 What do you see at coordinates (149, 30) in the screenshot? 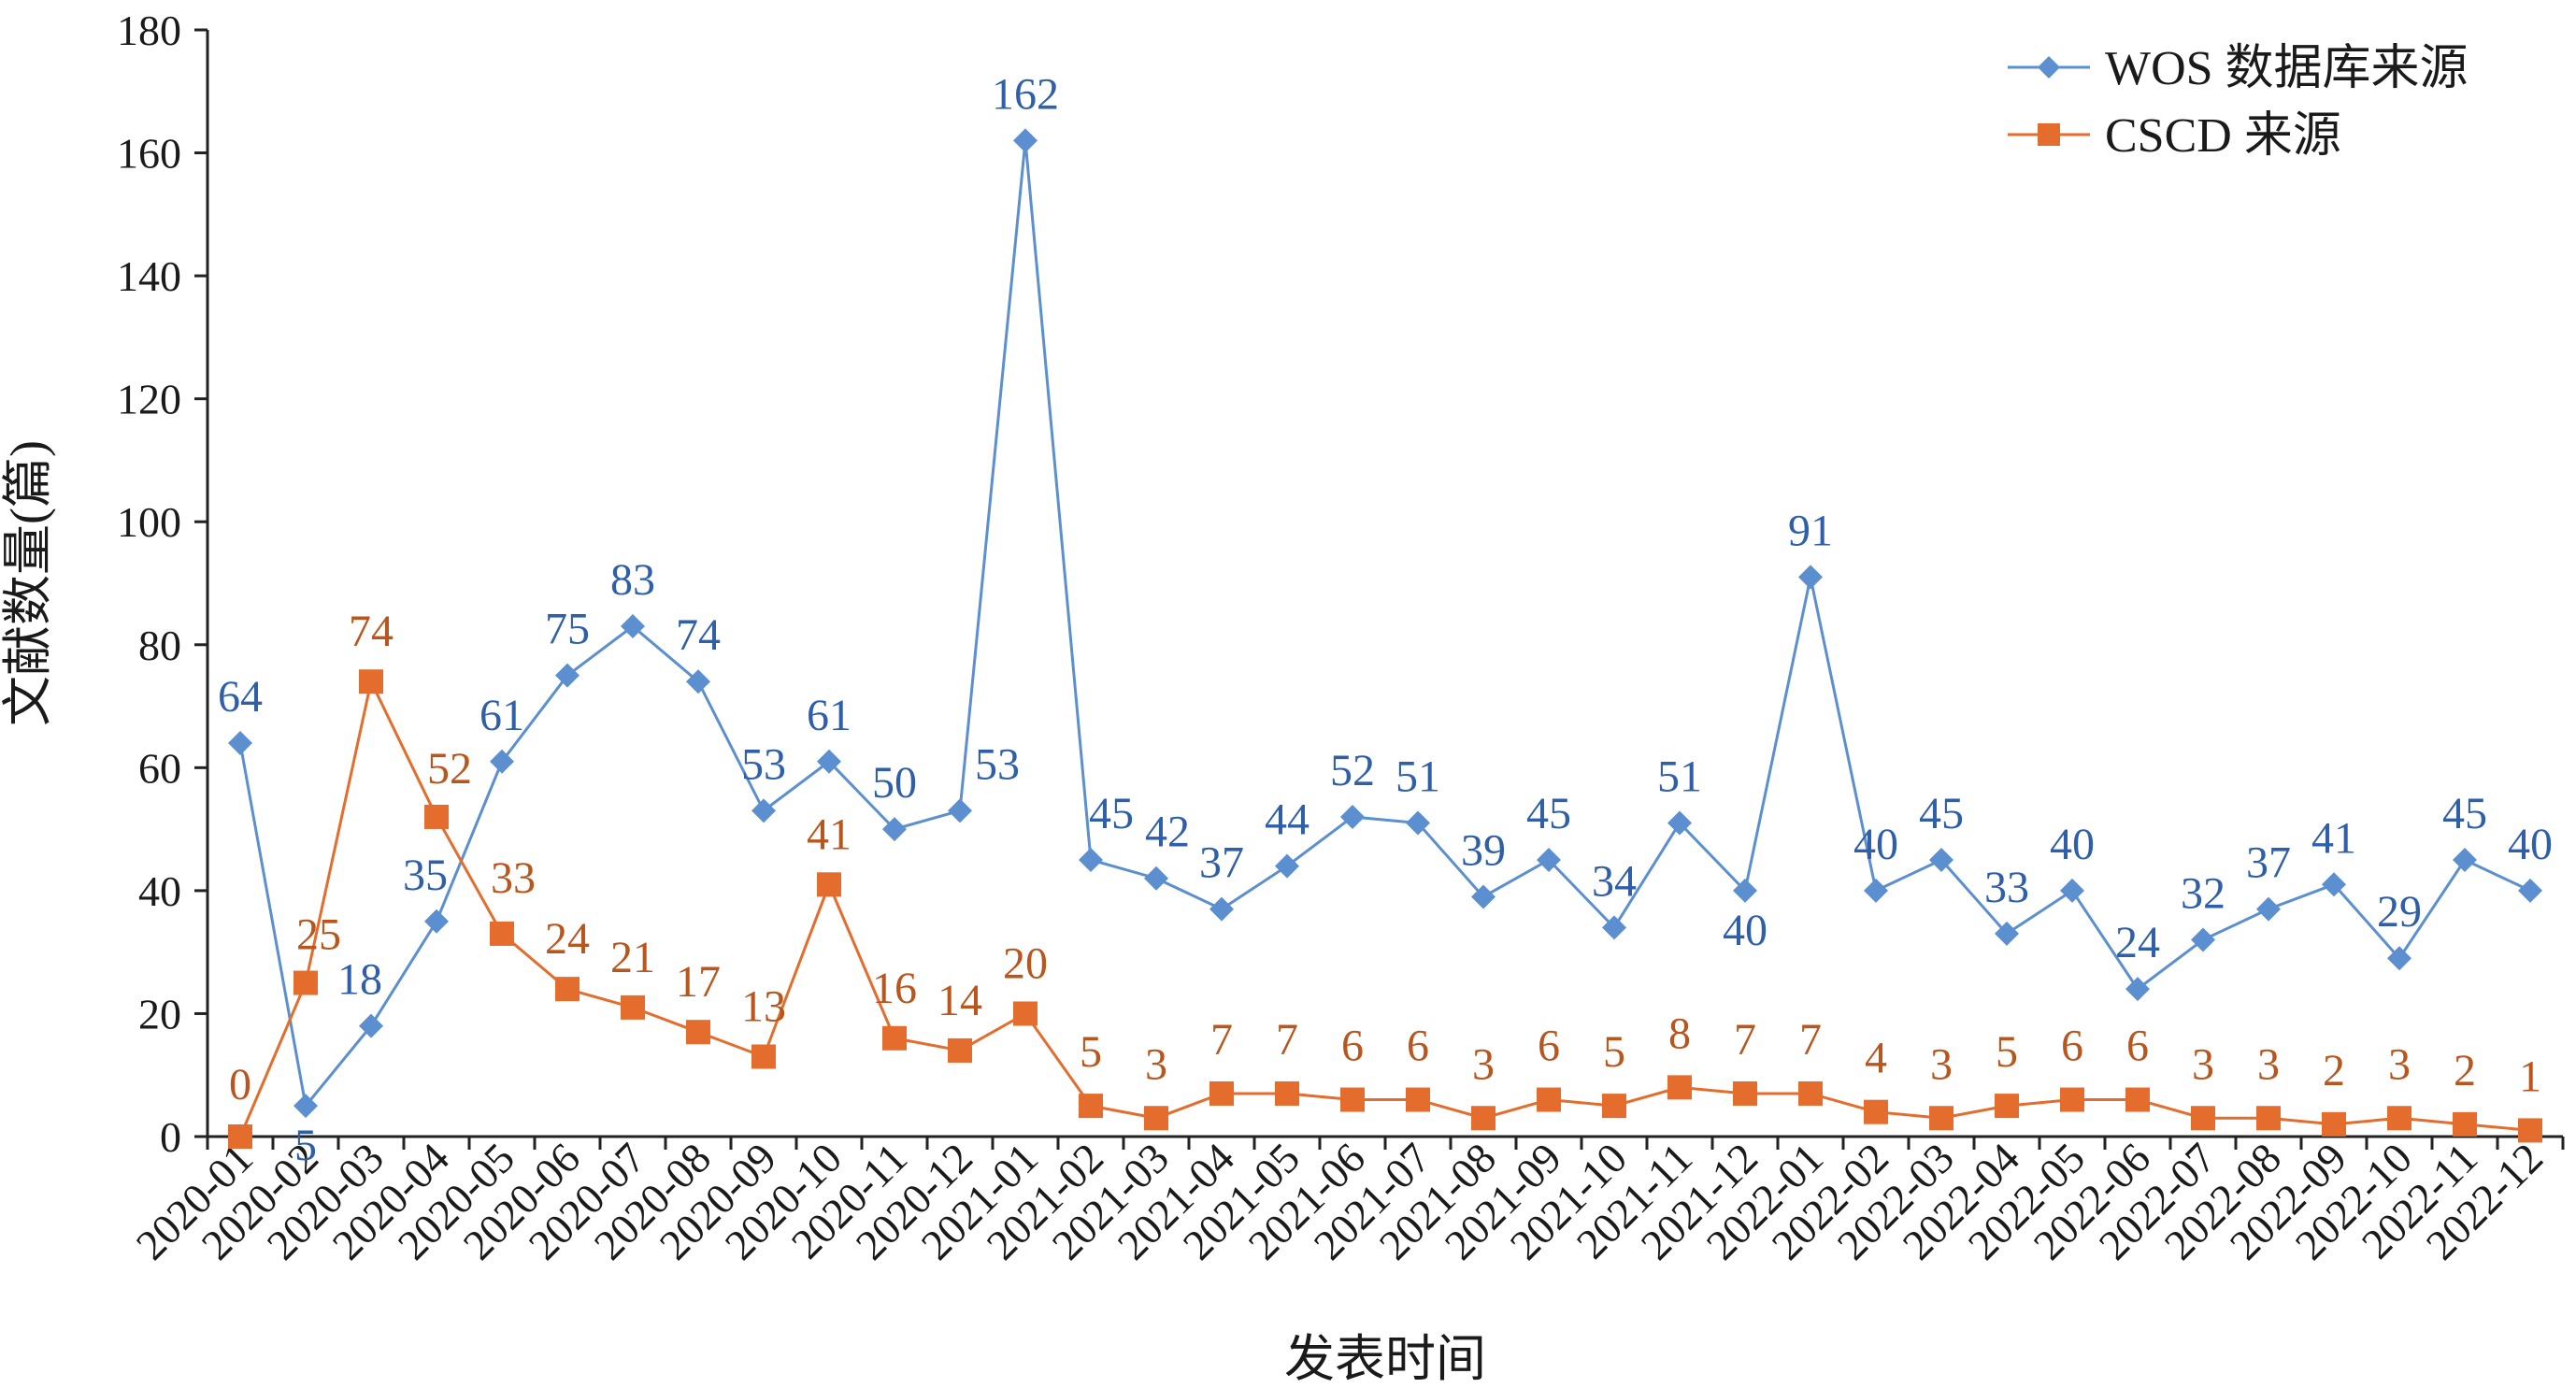
I see `y-tick-label: 180` at bounding box center [149, 30].